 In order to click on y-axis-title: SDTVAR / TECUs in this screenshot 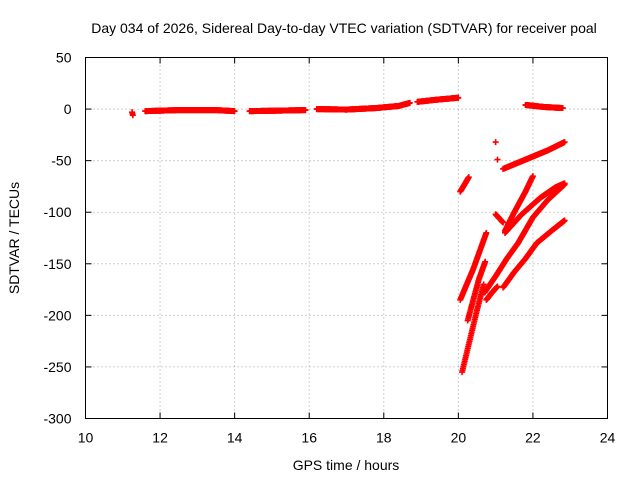, I will do `click(14, 238)`.